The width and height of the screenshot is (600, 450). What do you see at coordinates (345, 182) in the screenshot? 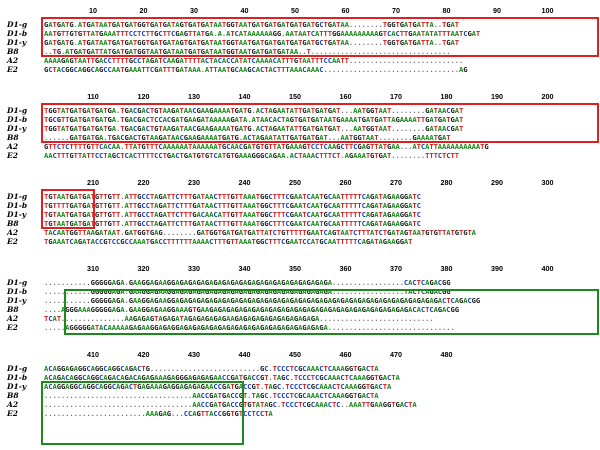
I see `ruler-tick: 260` at bounding box center [345, 182].